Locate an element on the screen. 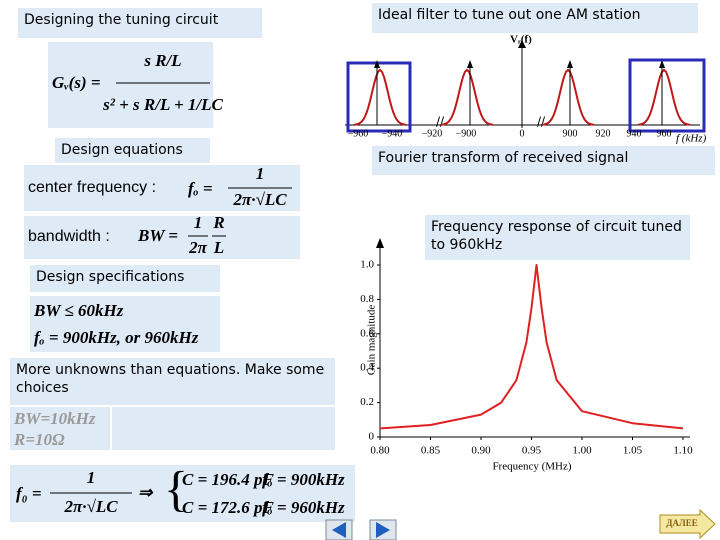 The image size is (720, 540). eq-label: bandwidth : is located at coordinates (69, 236).